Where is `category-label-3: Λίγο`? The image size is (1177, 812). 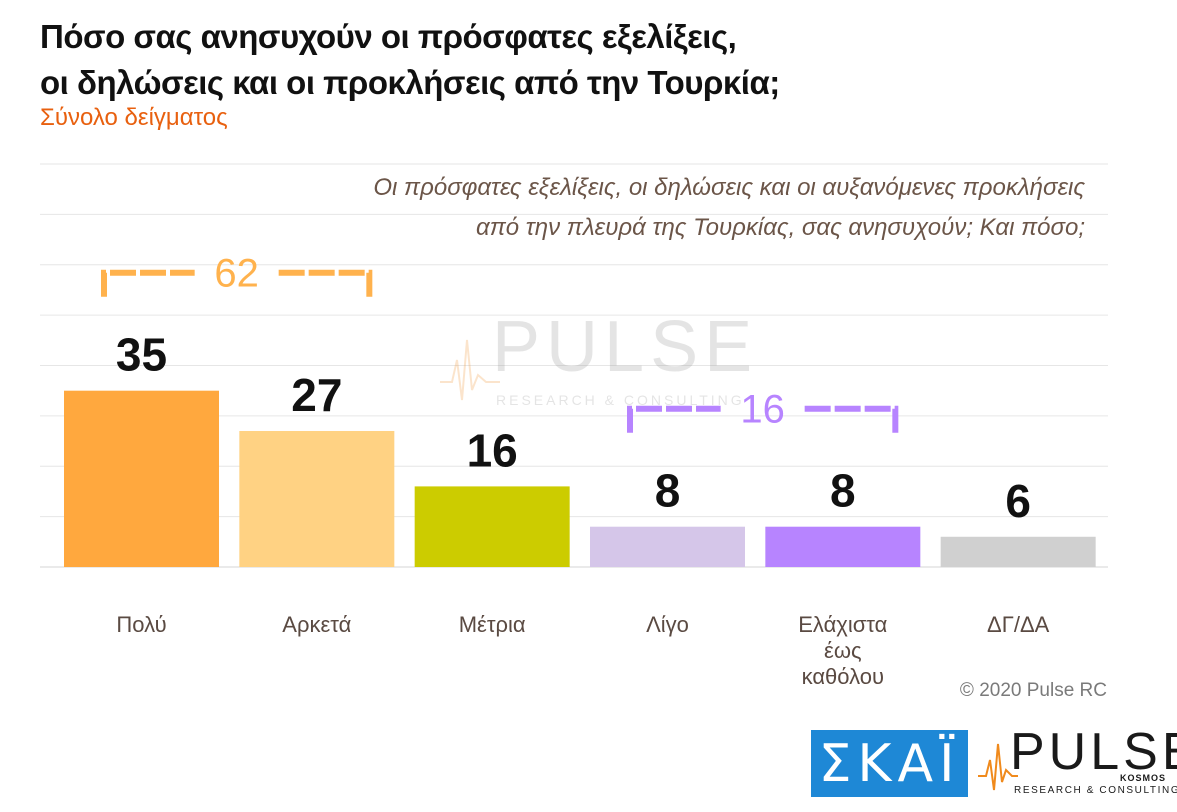 category-label-3: Λίγο is located at coordinates (667, 624).